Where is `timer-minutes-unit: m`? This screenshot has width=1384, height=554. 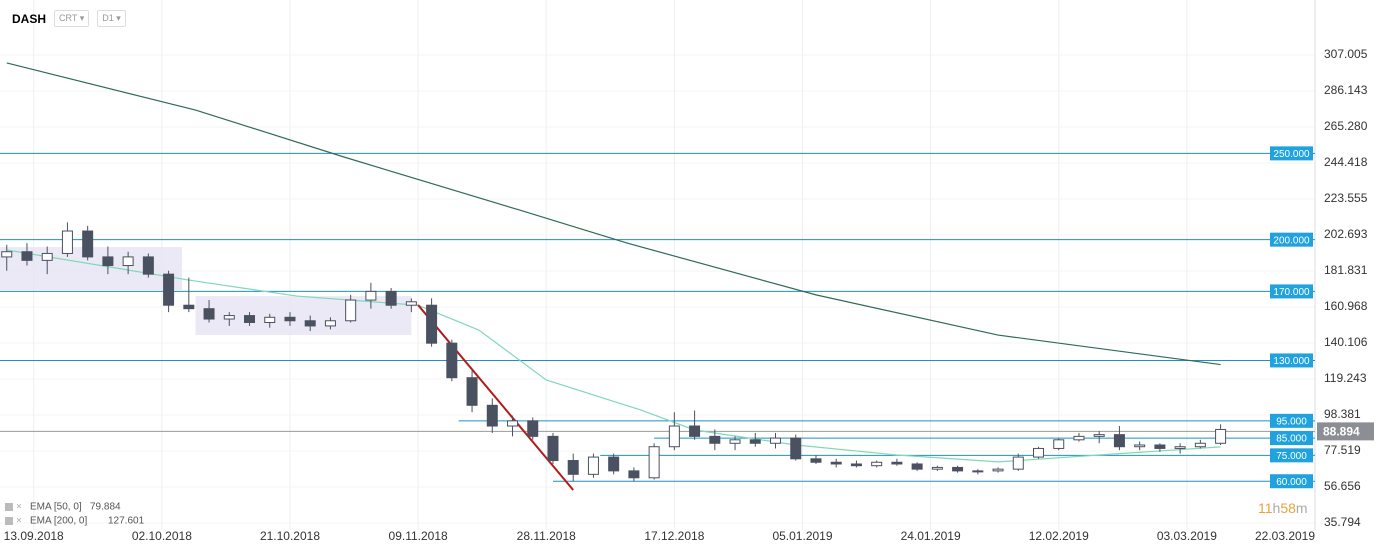 timer-minutes-unit: m is located at coordinates (1302, 508).